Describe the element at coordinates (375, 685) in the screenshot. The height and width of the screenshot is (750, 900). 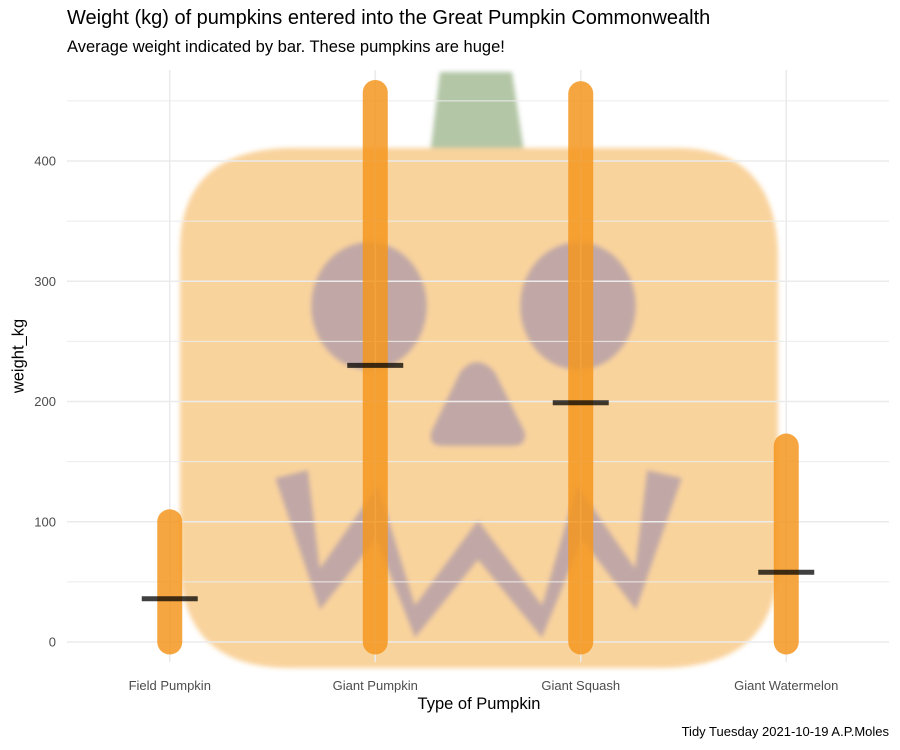
I see `x-tick-label: Giant Pumpkin` at that location.